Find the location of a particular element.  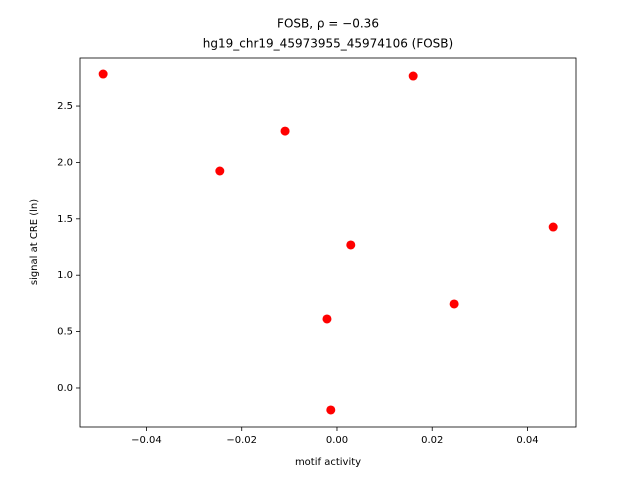

x-tick-label: −0.04 is located at coordinates (146, 440).